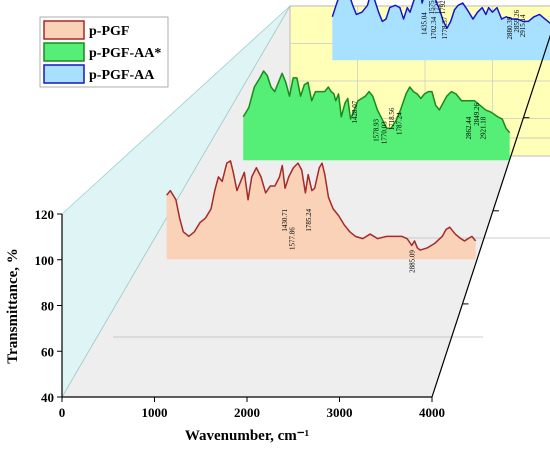 Image resolution: width=550 pixels, height=454 pixels. Describe the element at coordinates (392, 118) in the screenshot. I see `peak-label: 1718.56` at that location.